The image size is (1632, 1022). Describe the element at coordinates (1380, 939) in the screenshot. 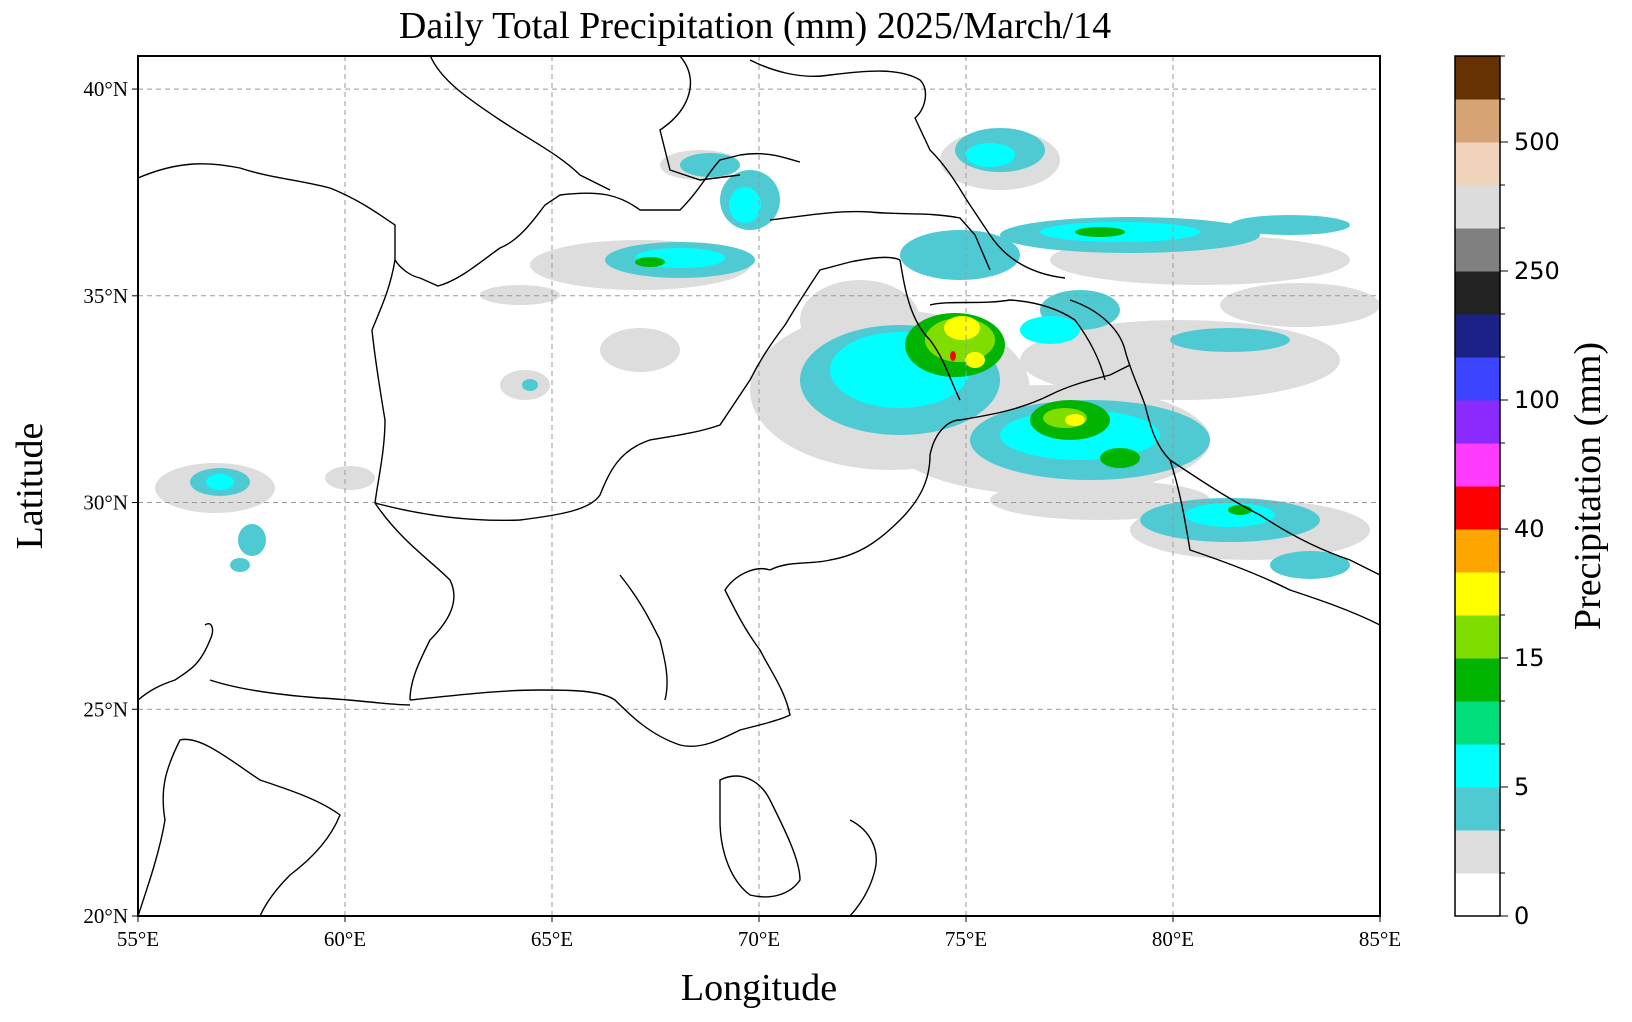

I see `lon-tick-label: 85°E` at that location.